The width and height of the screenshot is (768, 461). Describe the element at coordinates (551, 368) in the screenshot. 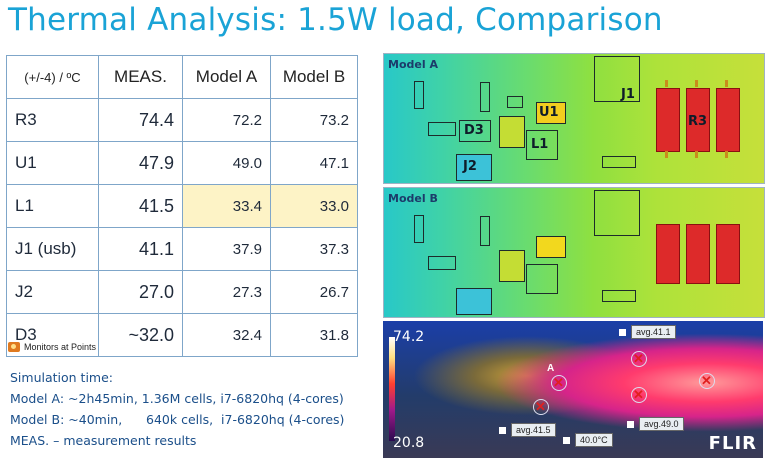

I see `marker-letter: A` at that location.